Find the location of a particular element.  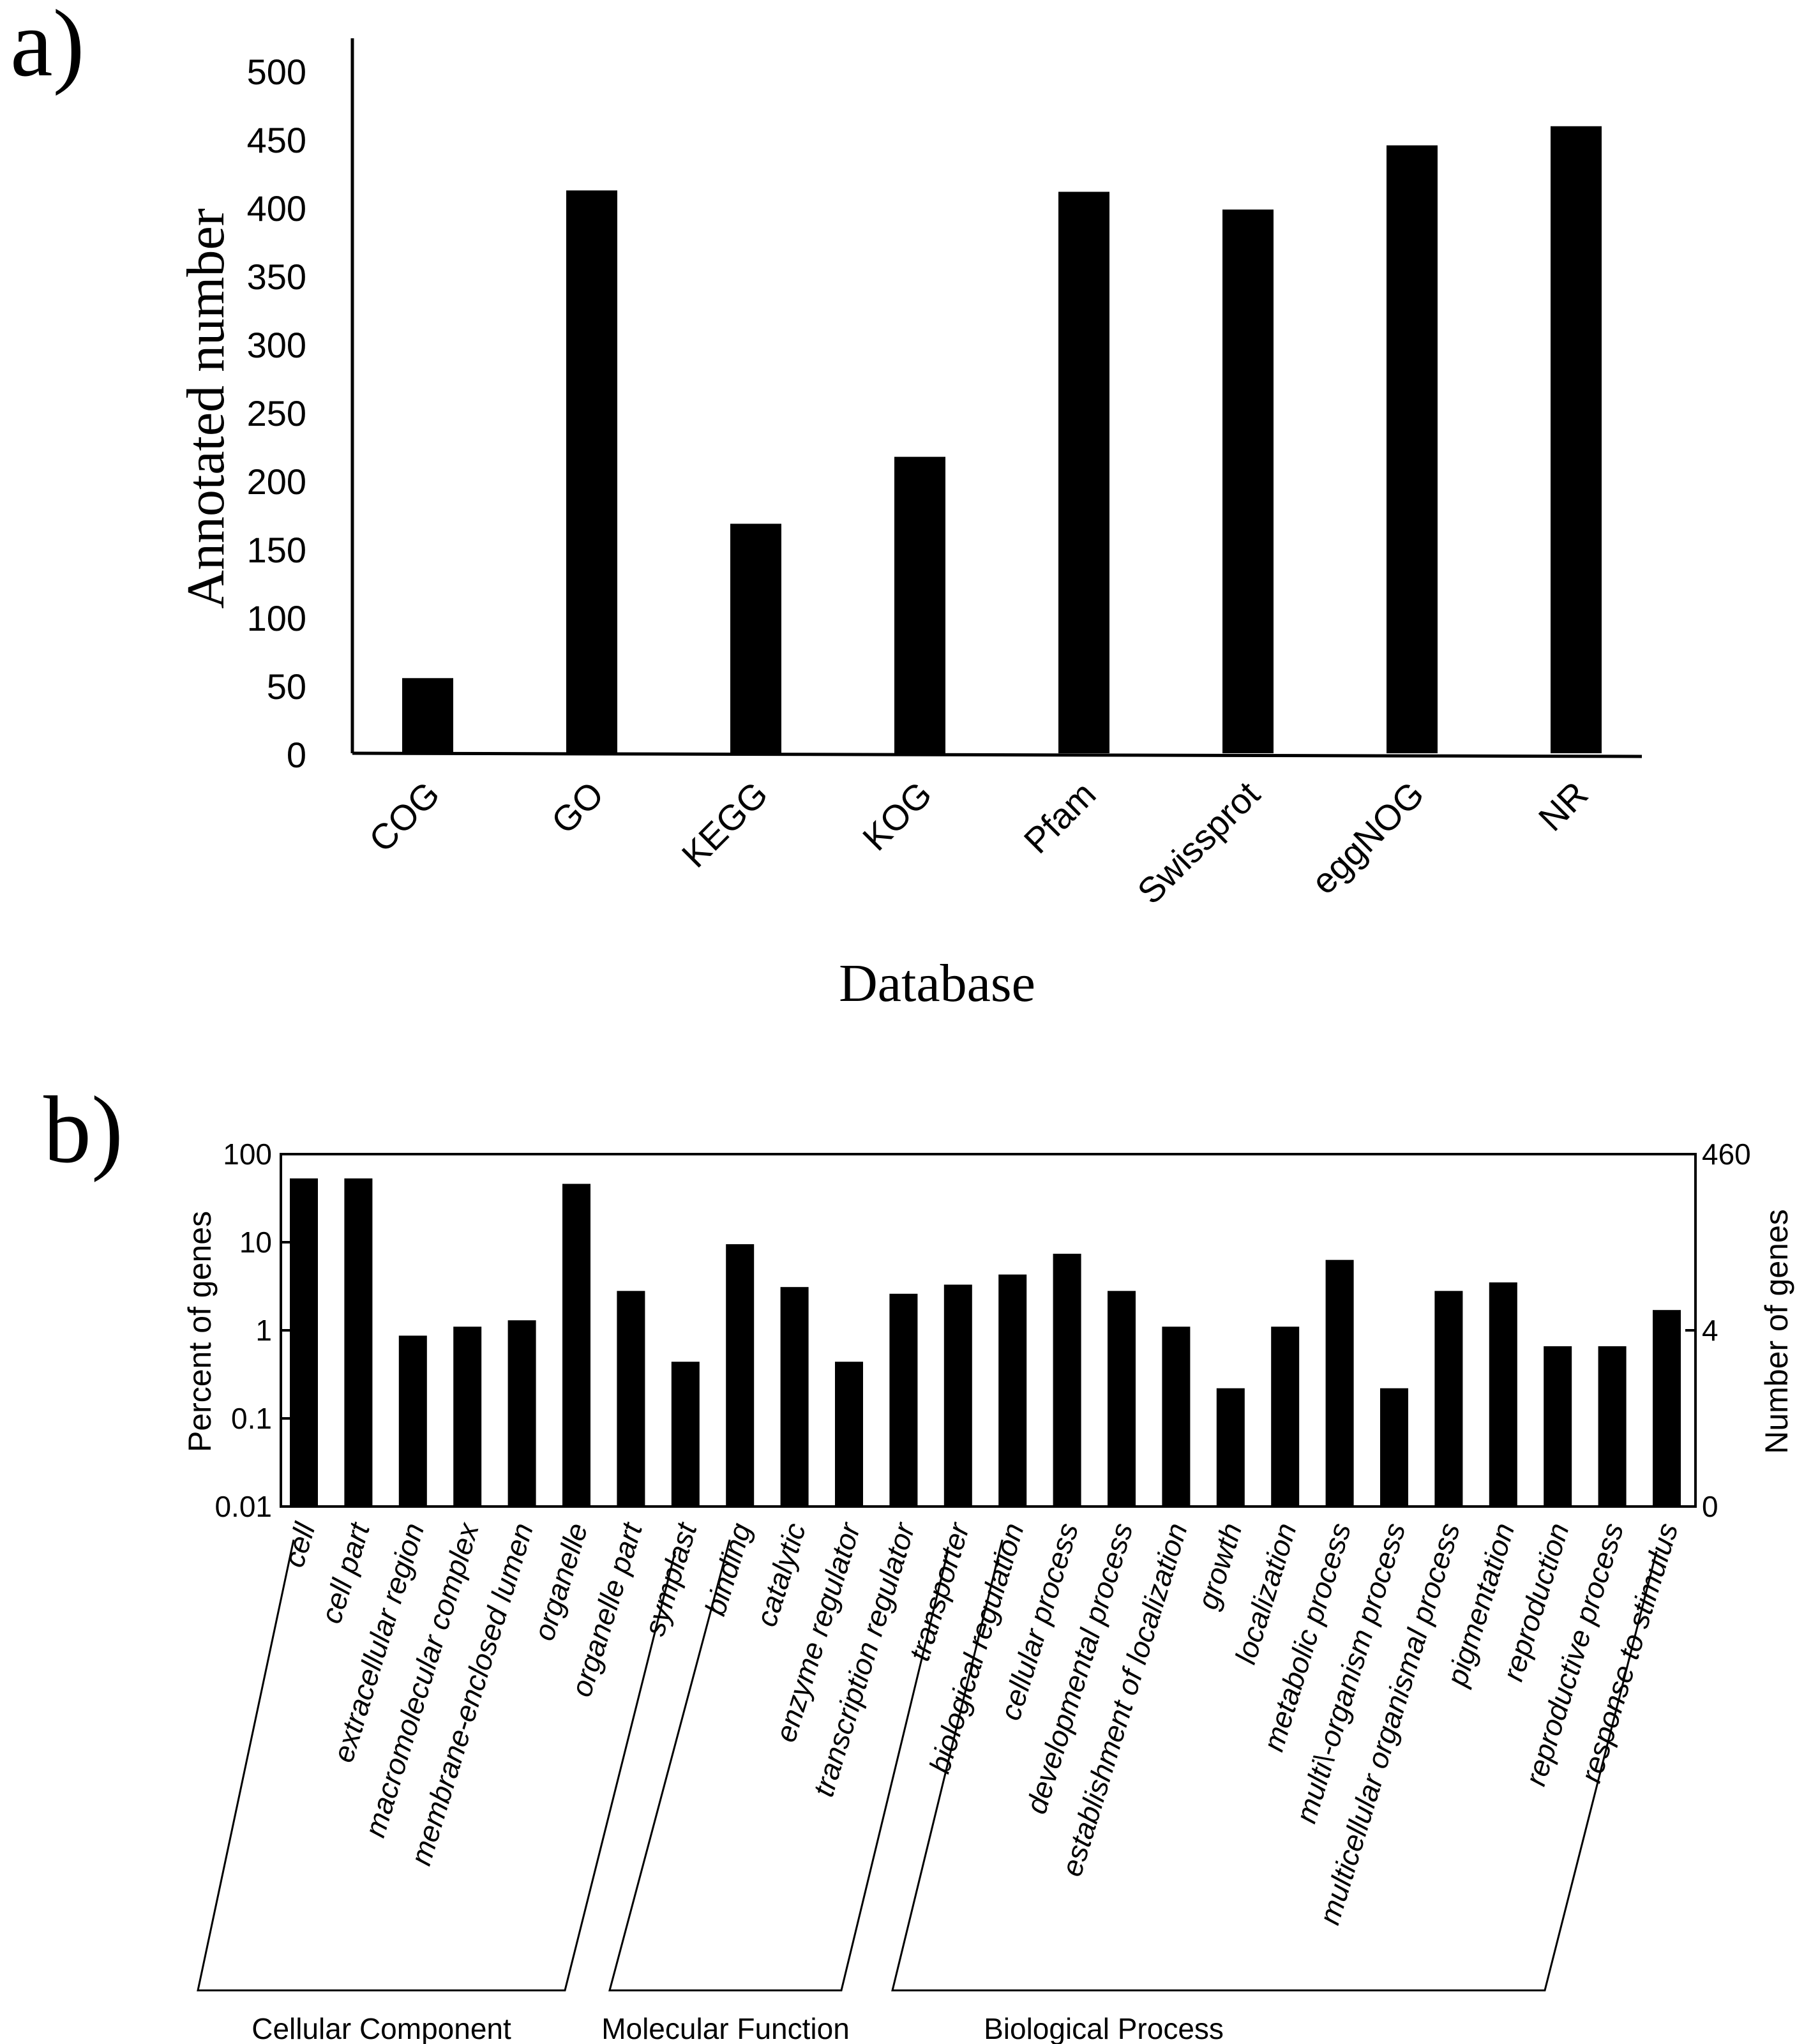

panel-a-category-labels: COG GO KEGG KOG Pfam Swissprot eggNOG NR is located at coordinates (978, 843).